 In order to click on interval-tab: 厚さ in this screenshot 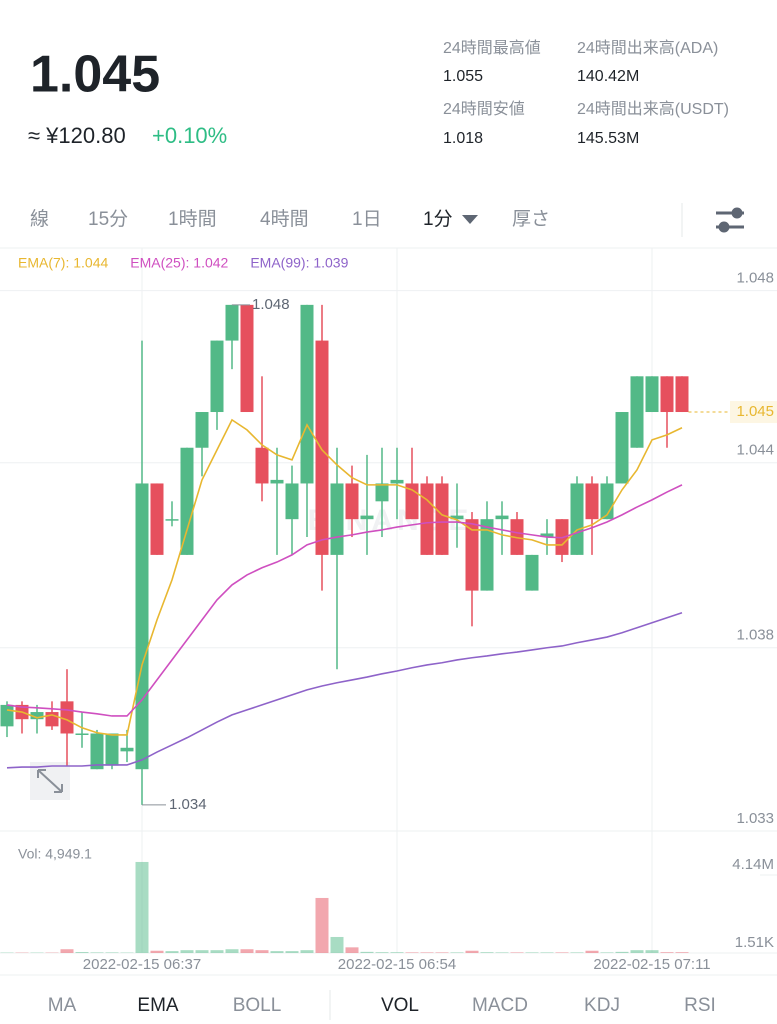, I will do `click(531, 219)`.